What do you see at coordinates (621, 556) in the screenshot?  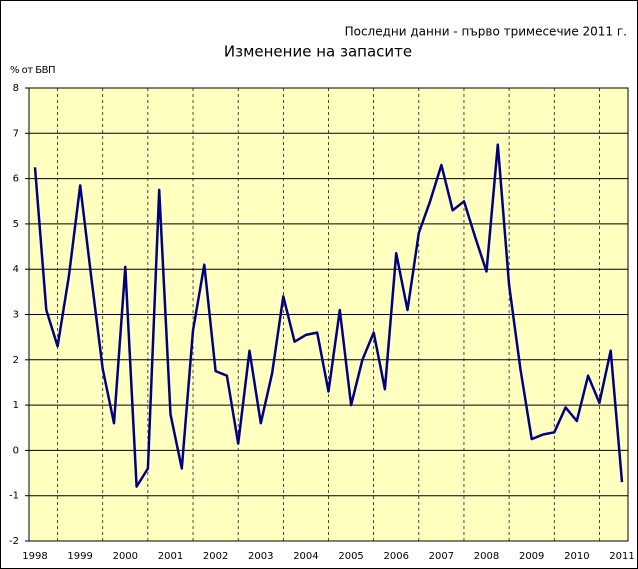 I see `x-tick-label: 2011` at bounding box center [621, 556].